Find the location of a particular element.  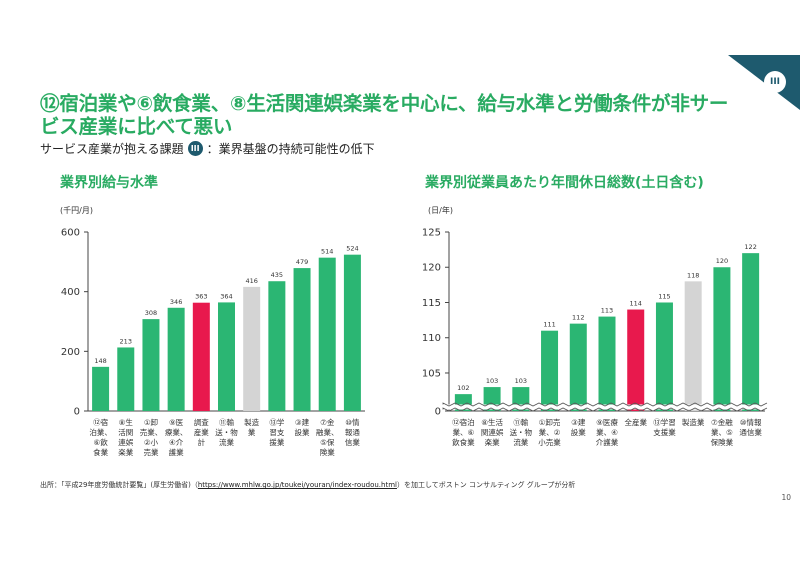

left-category-label: 楽業 is located at coordinates (125, 452).